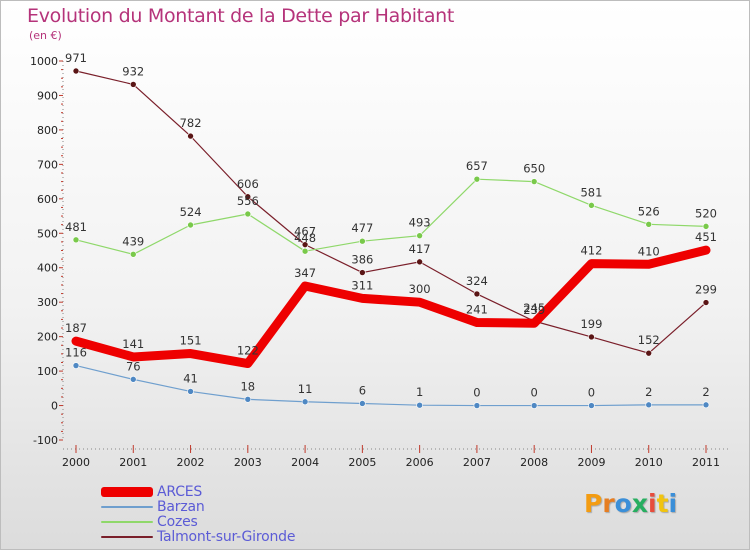  I want to click on data-label-talmont-sur-gironde-2006: 417, so click(420, 249).